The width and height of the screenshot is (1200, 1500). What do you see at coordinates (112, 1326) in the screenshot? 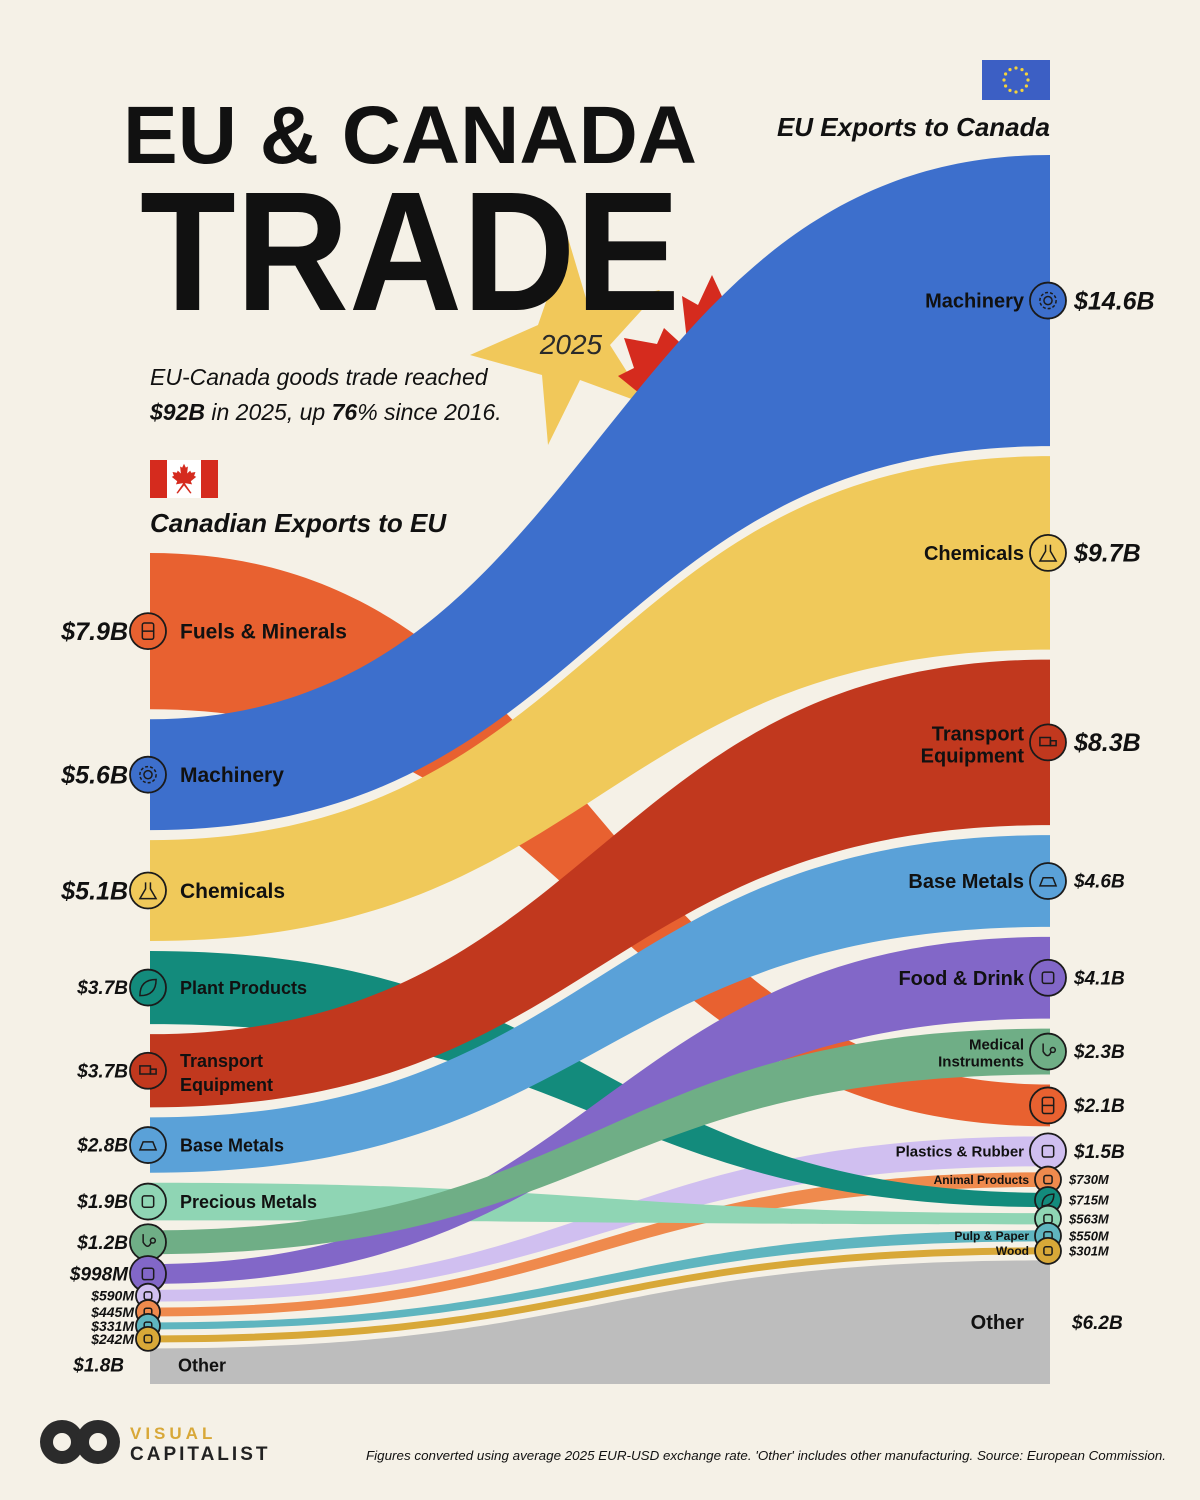
I see `left-value-pulp-and-paper: $331M` at bounding box center [112, 1326].